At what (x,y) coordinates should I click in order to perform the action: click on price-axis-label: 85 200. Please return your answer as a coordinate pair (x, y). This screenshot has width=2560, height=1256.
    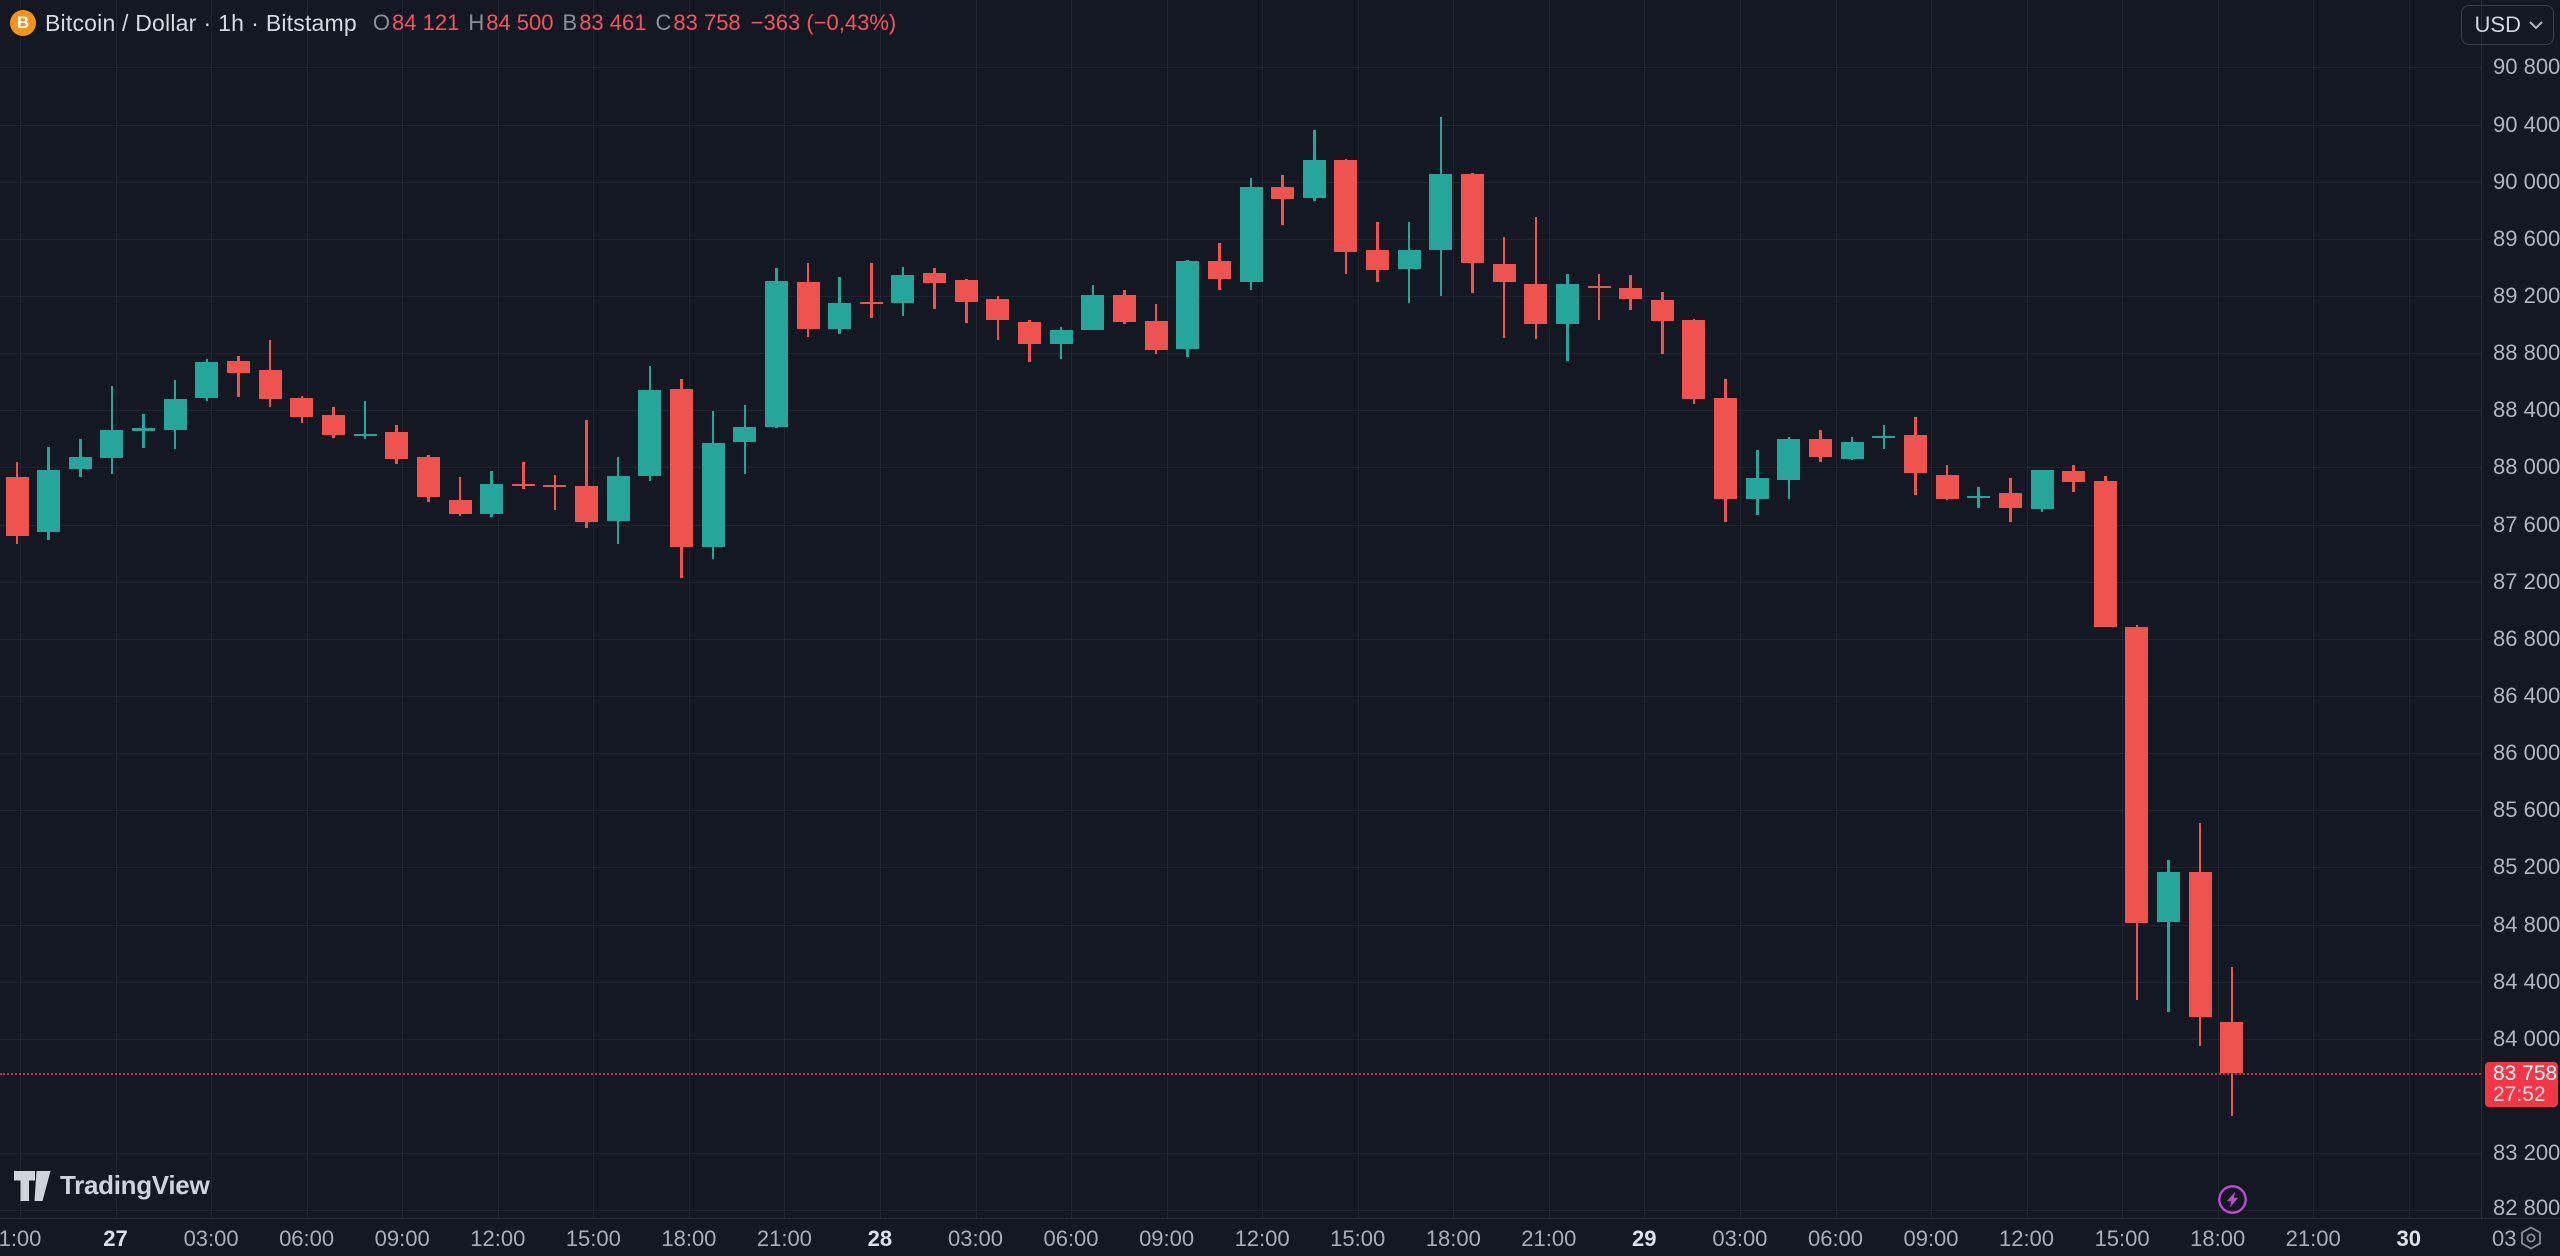
    Looking at the image, I should click on (2526, 867).